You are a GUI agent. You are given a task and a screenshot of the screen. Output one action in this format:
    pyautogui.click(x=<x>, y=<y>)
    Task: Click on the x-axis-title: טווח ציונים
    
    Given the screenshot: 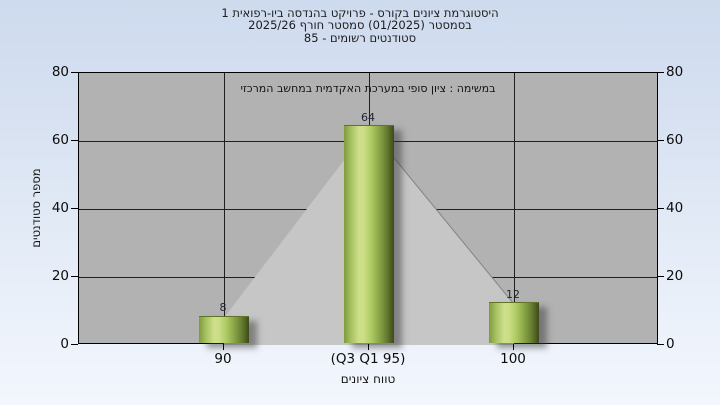 What is the action you would take?
    pyautogui.click(x=368, y=379)
    